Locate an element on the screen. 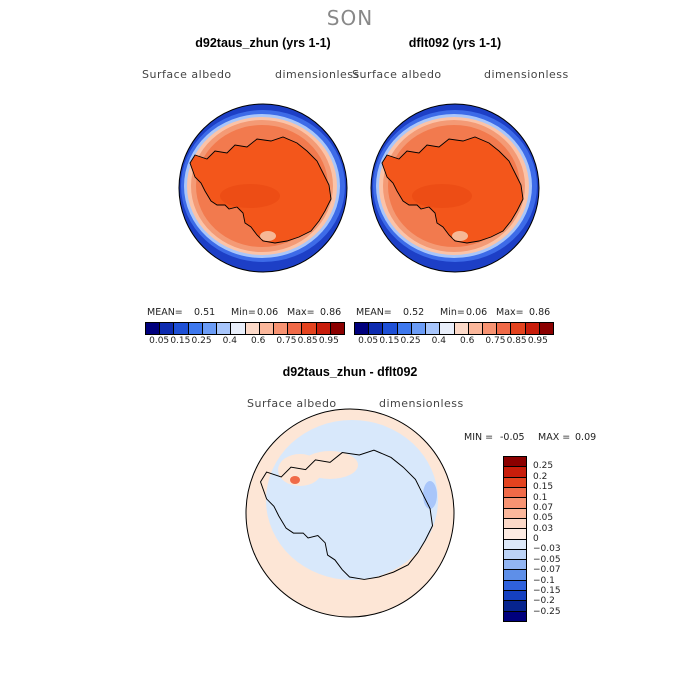 This screenshot has width=700, height=700. colorbar-tick-label: 0.75 is located at coordinates (495, 341).